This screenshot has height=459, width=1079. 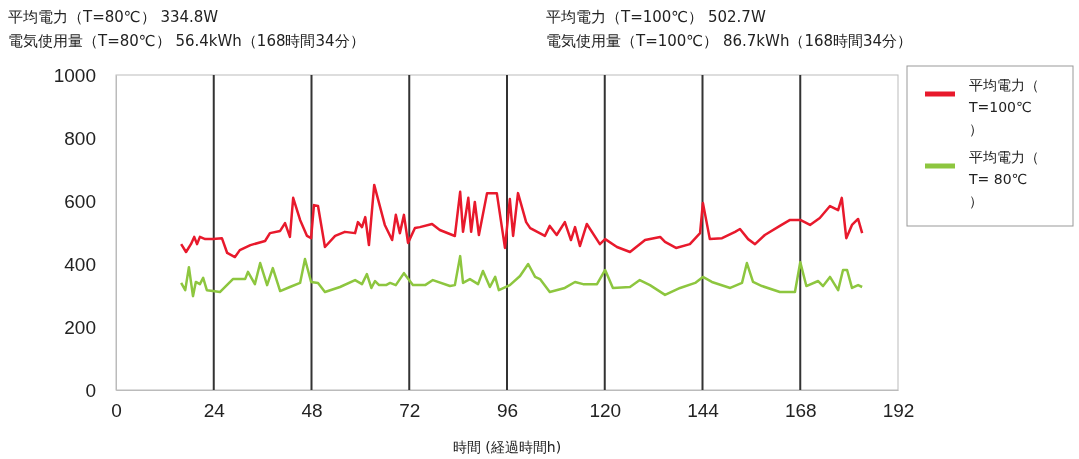 I want to click on x-tick-label: 192, so click(x=898, y=411).